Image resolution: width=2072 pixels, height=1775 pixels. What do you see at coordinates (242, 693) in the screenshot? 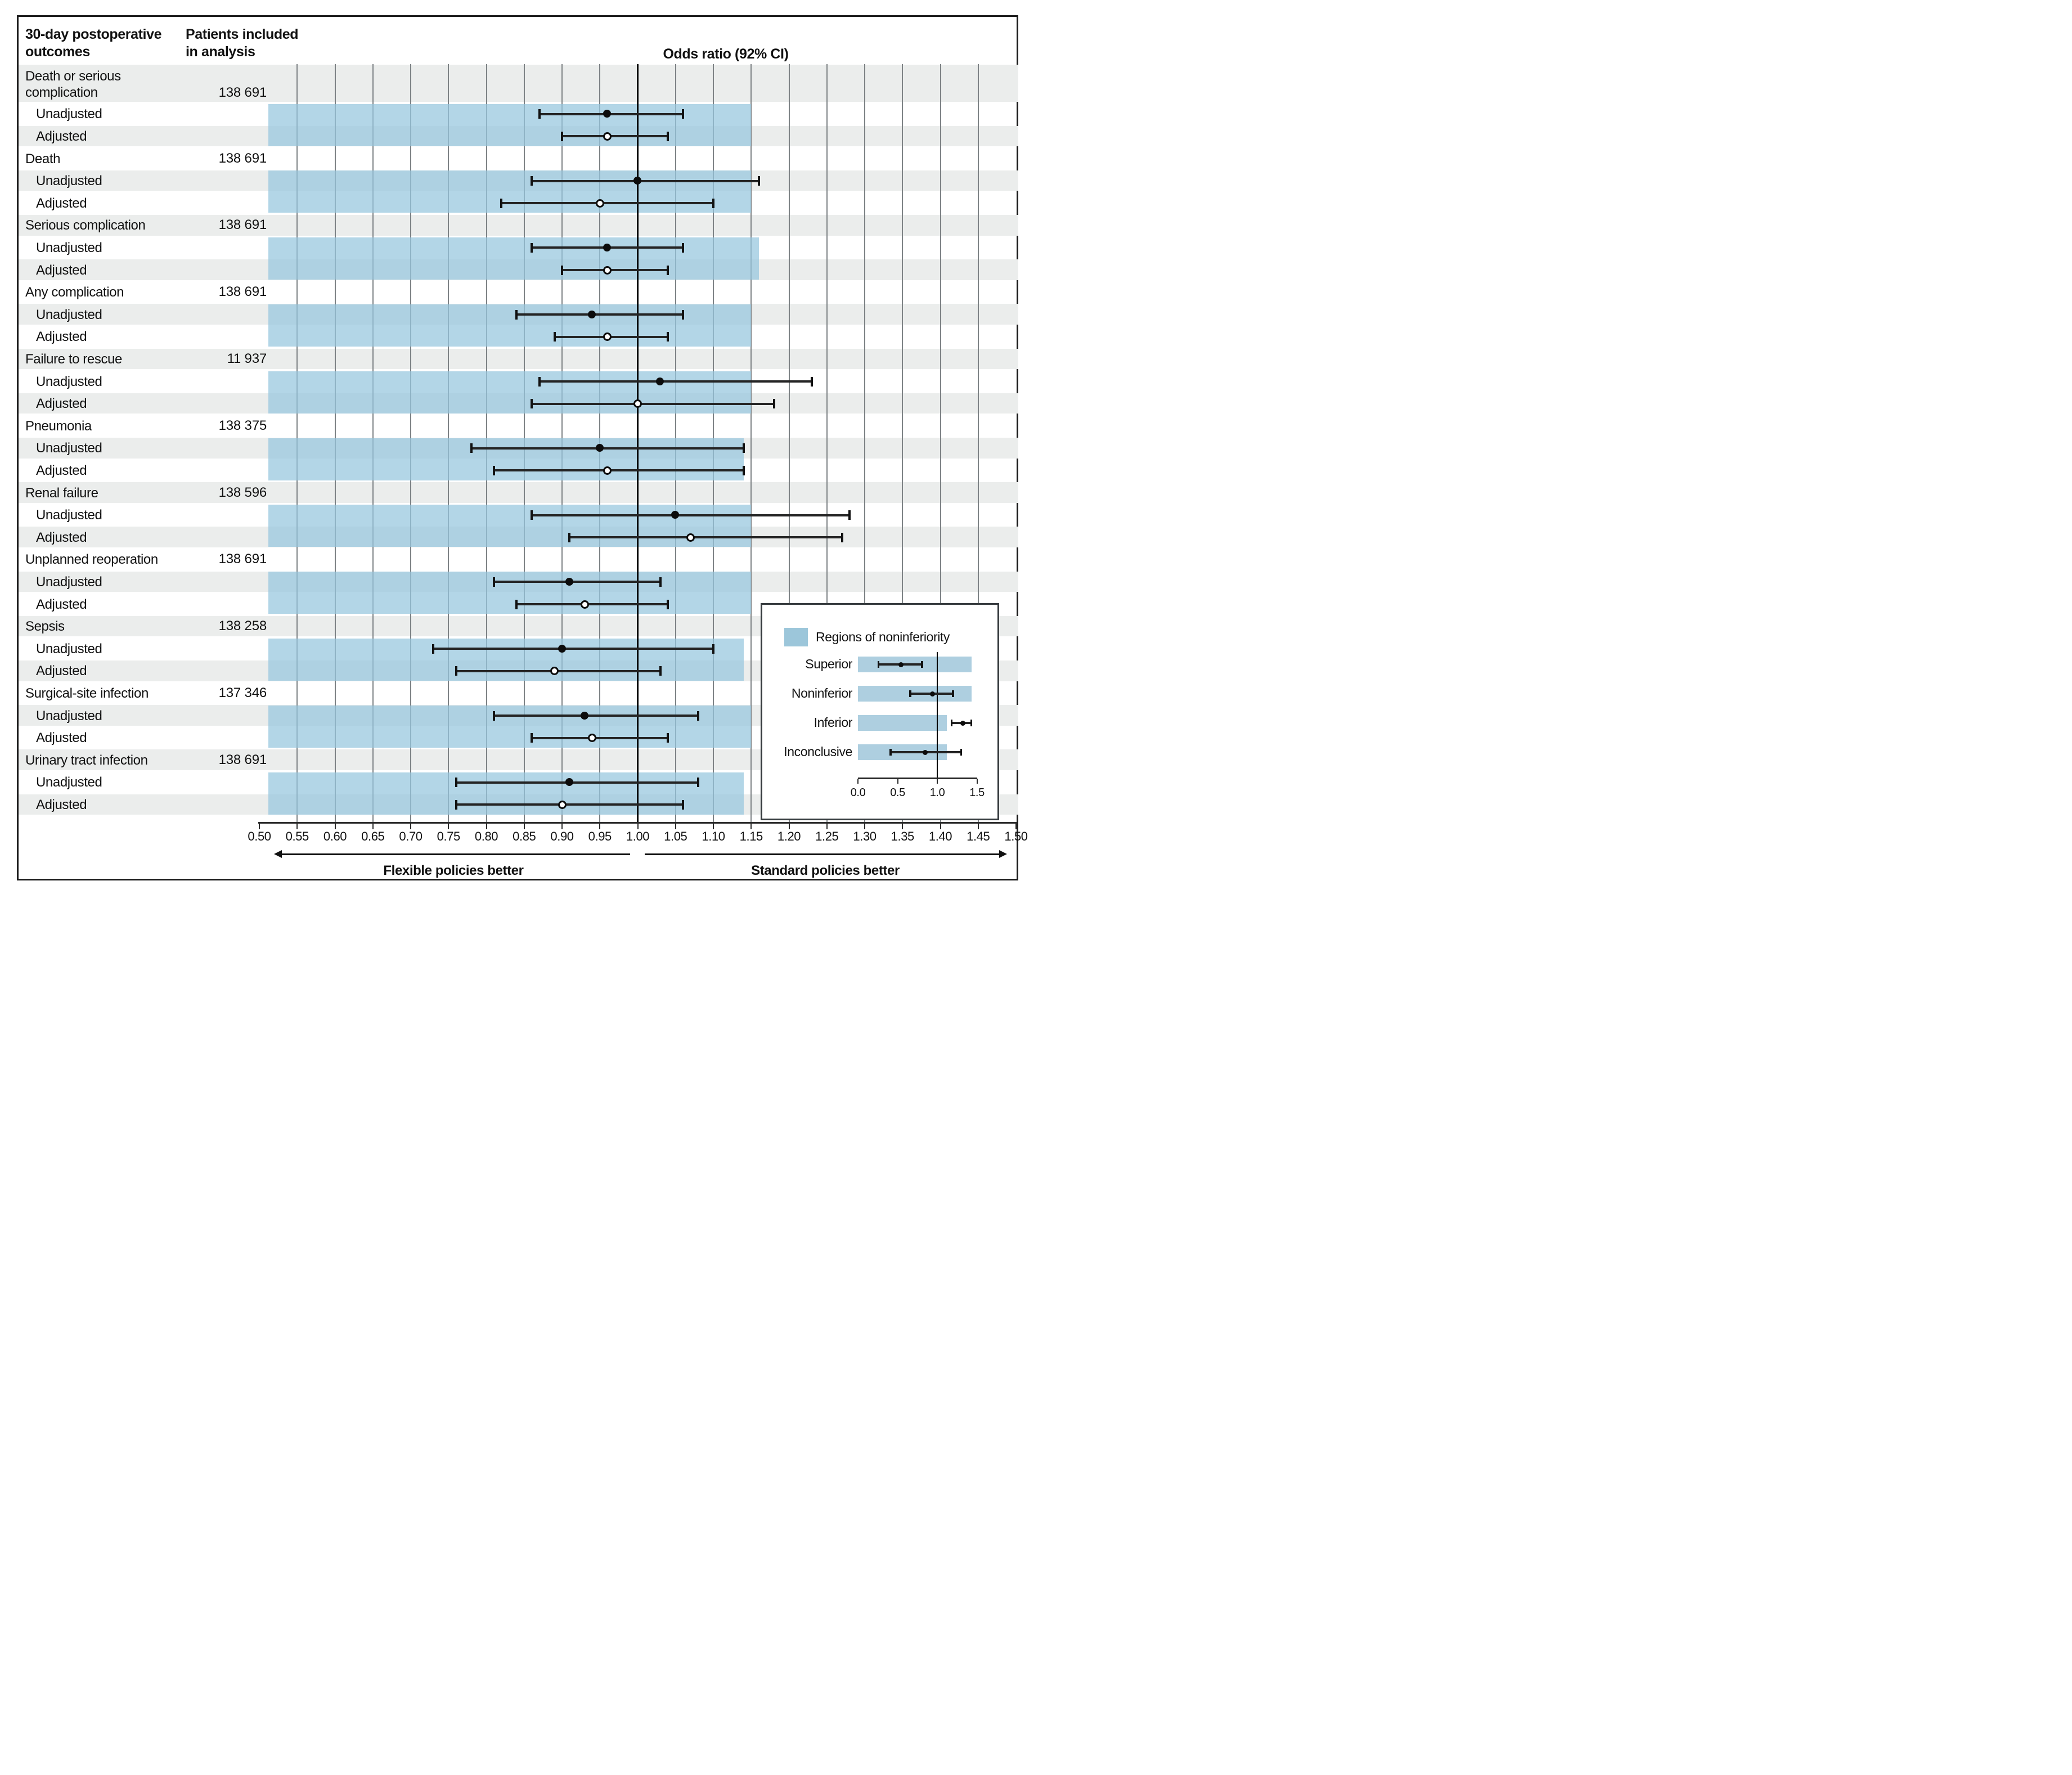
I see `patients-count: 137 346` at bounding box center [242, 693].